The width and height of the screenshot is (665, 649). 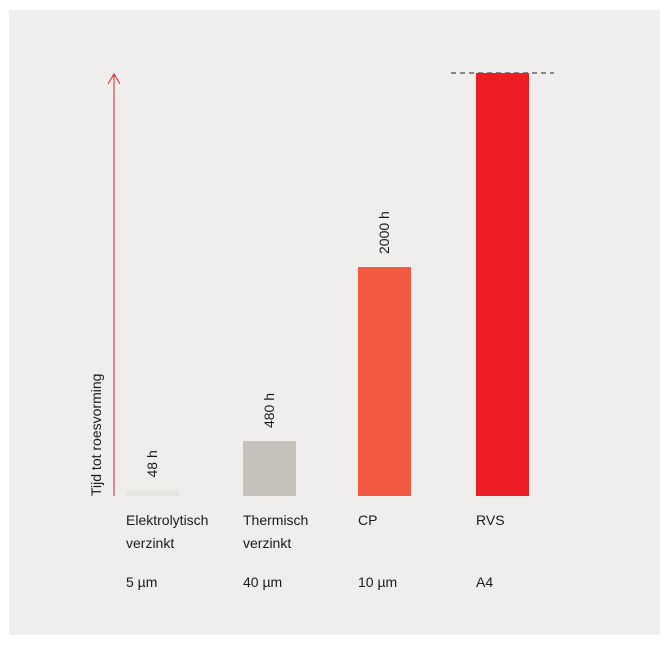 What do you see at coordinates (167, 520) in the screenshot?
I see `category-label-1: Elektrolytisch` at bounding box center [167, 520].